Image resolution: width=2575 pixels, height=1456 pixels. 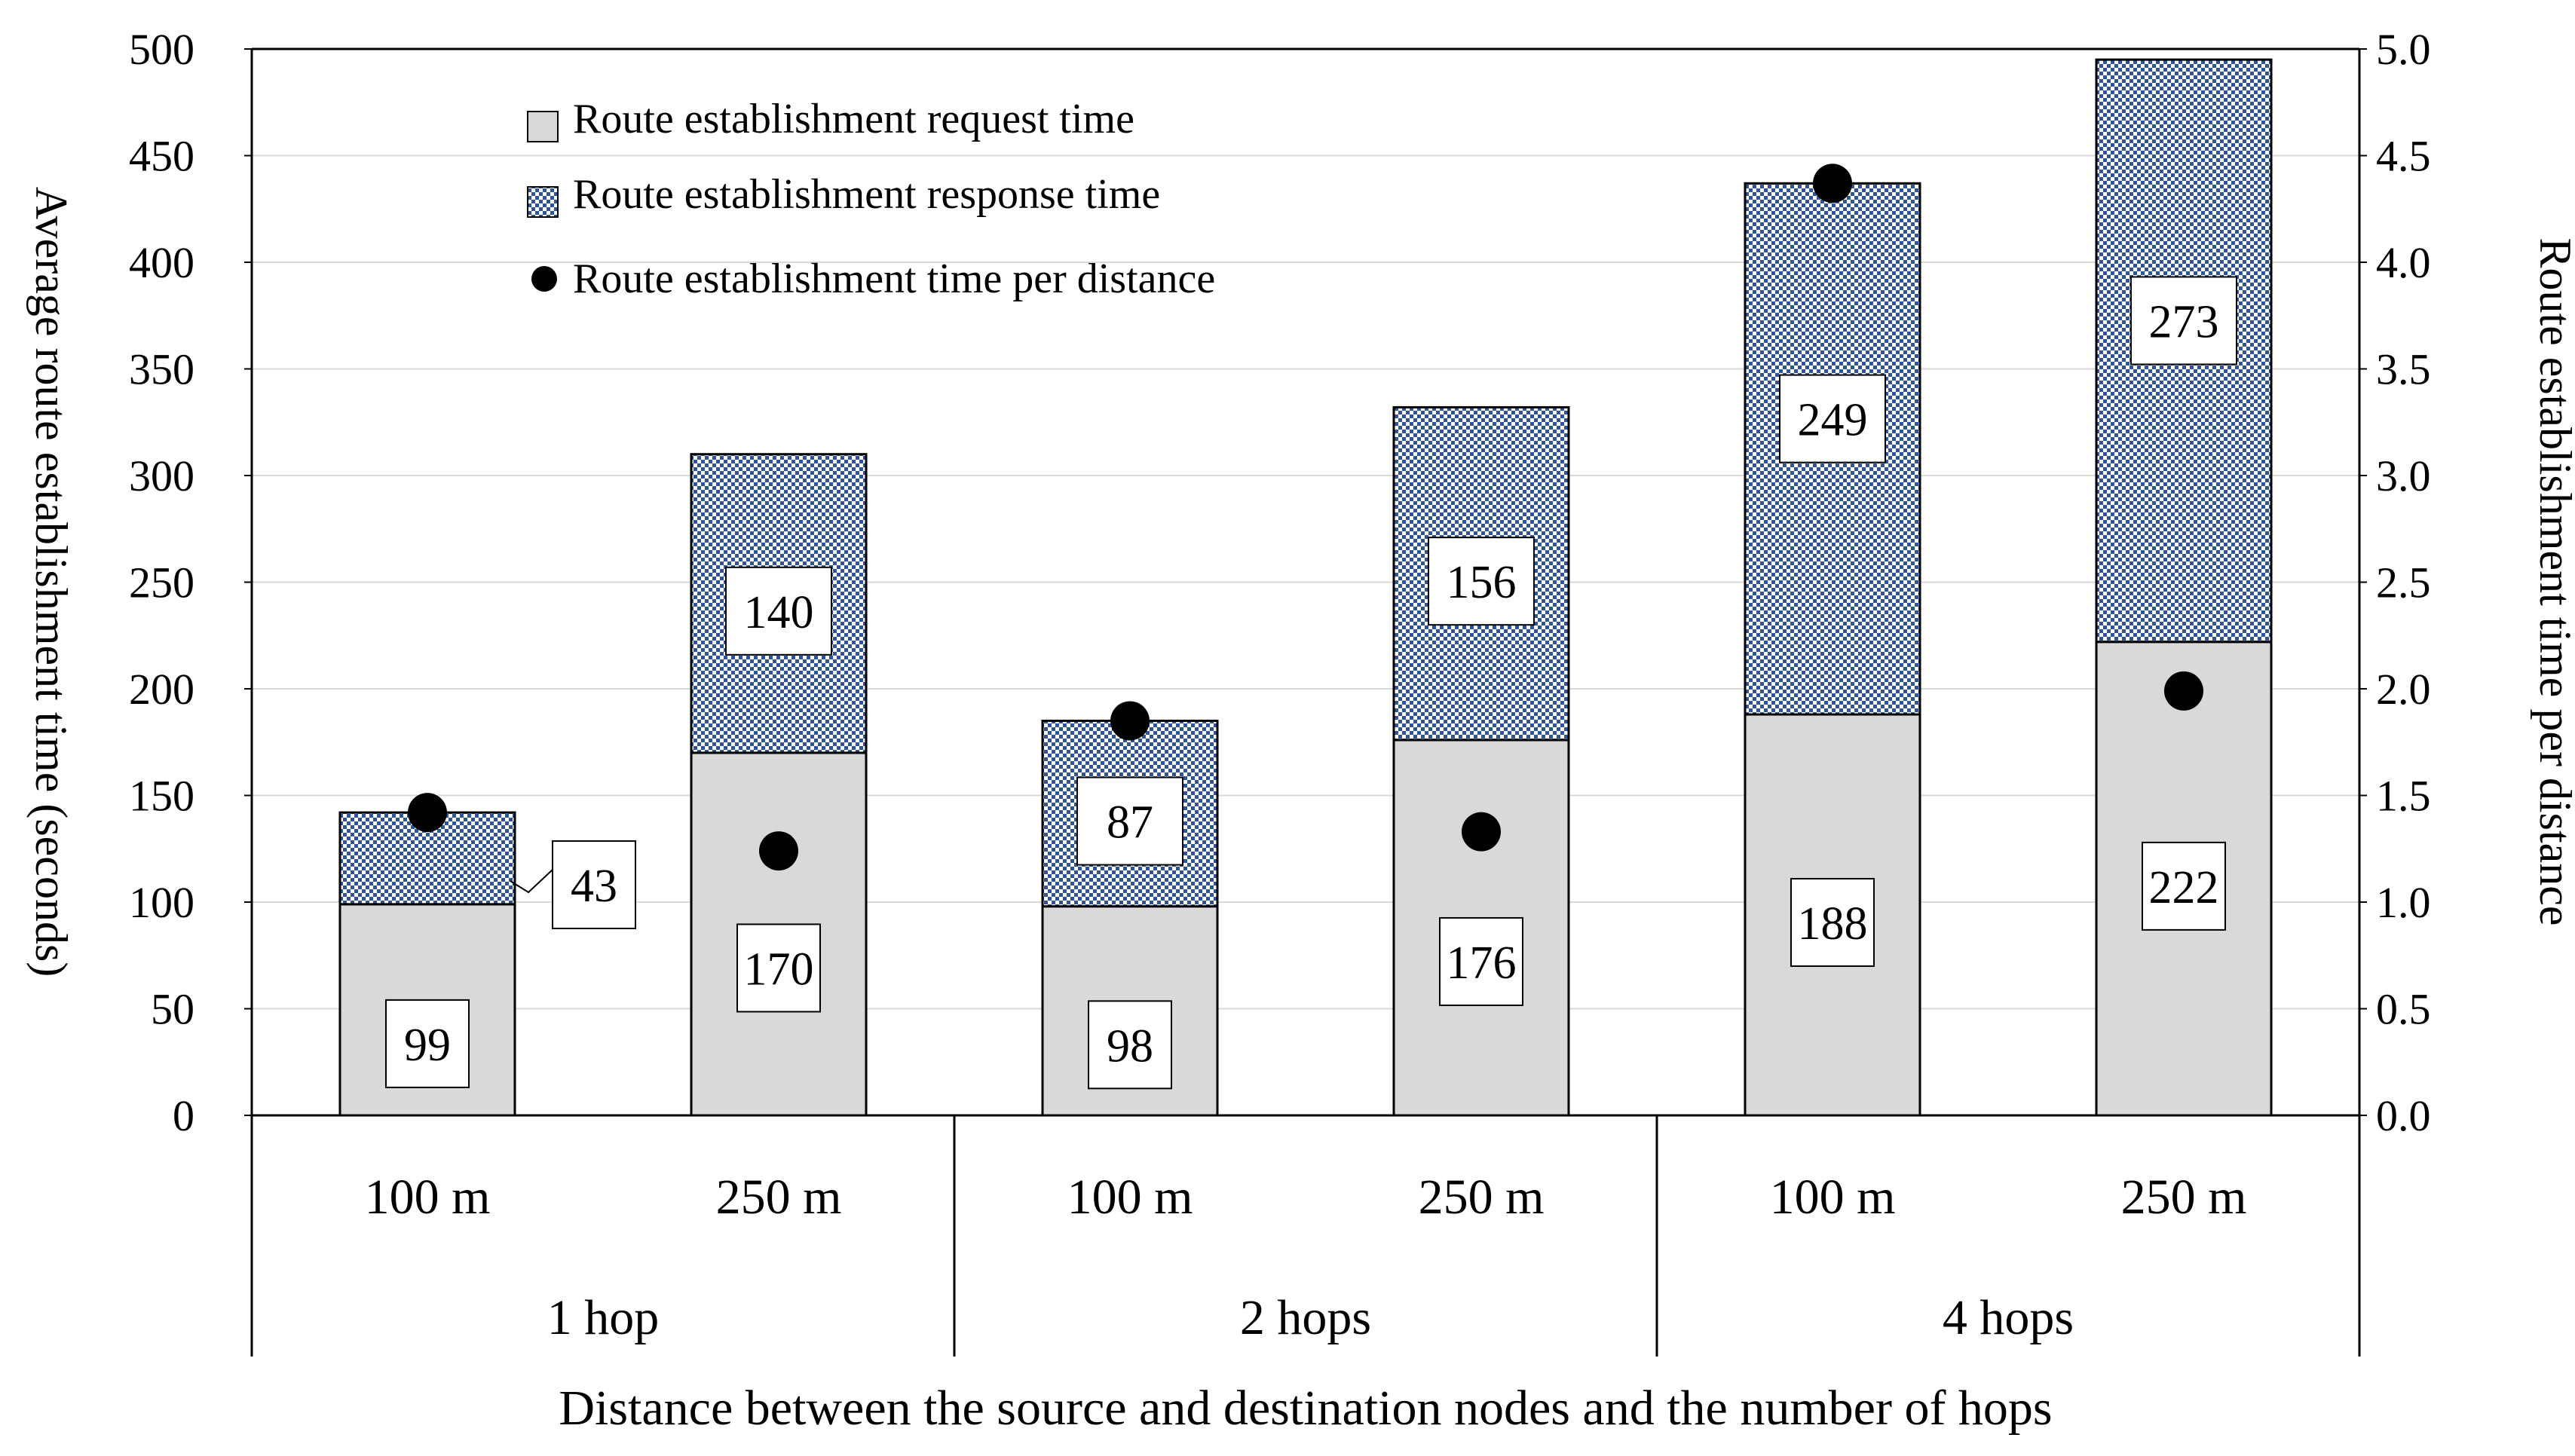 What do you see at coordinates (161, 689) in the screenshot?
I see `y-tick-label: 200` at bounding box center [161, 689].